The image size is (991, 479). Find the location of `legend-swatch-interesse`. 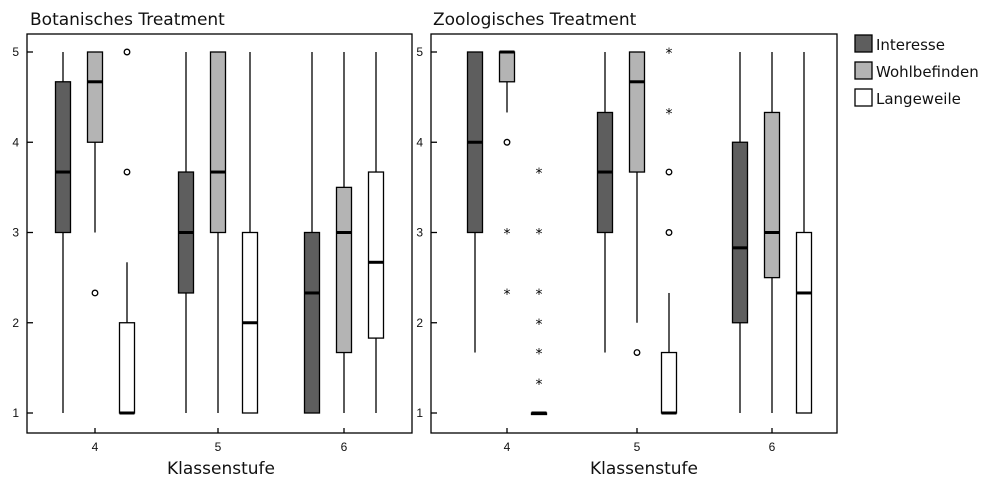

legend-swatch-interesse is located at coordinates (863, 43).